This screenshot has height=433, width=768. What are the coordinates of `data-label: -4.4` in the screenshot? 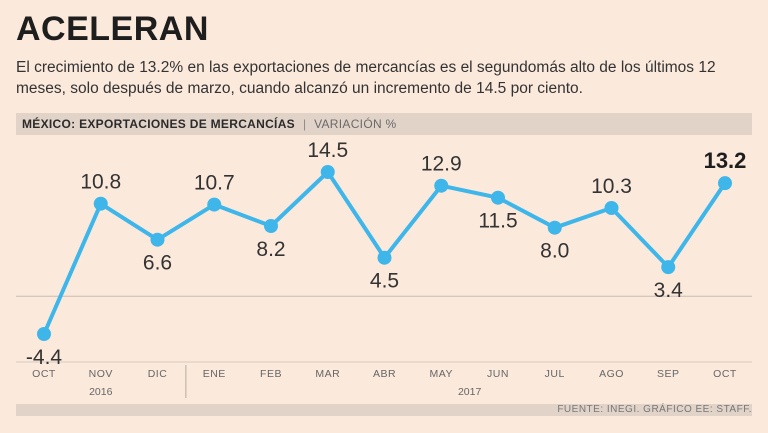 It's located at (44, 357).